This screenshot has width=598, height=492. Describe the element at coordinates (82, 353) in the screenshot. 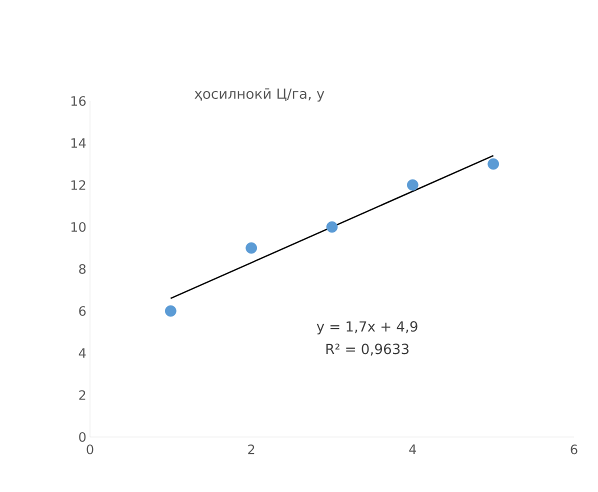

I see `y-tick-label: 4` at that location.